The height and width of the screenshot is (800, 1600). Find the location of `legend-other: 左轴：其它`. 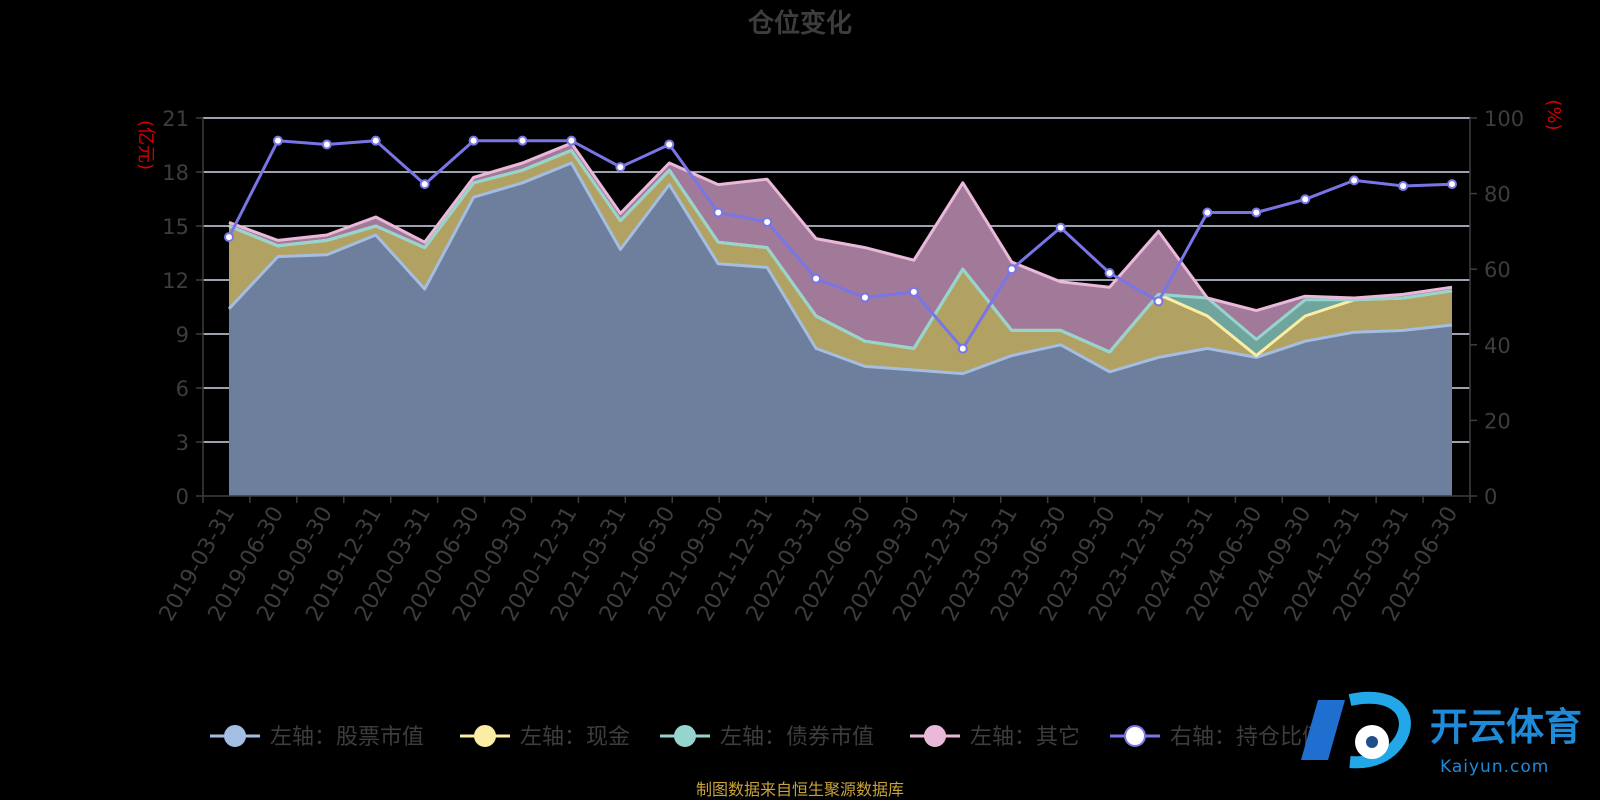

legend-other: 左轴：其它 is located at coordinates (995, 737).